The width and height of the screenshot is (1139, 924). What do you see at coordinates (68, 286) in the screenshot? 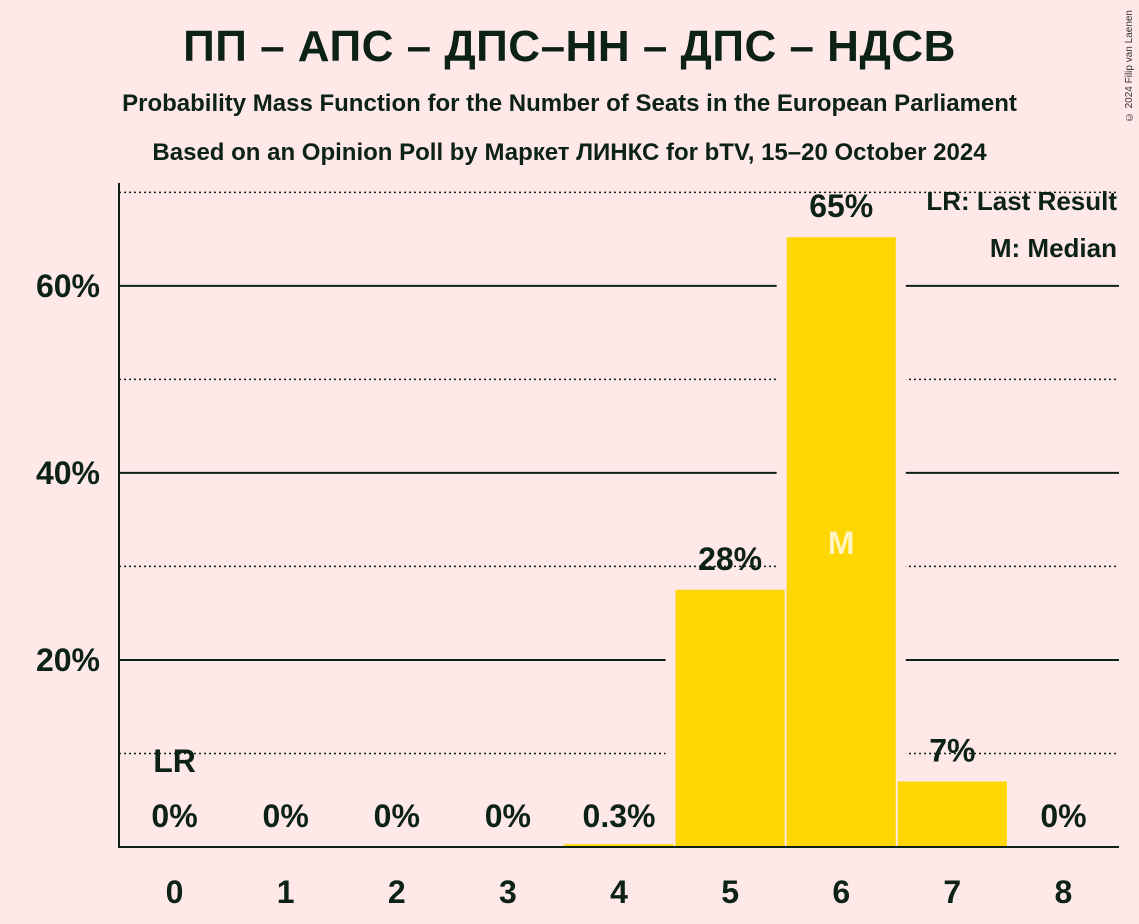
I see `y-tick-label: 60%` at bounding box center [68, 286].